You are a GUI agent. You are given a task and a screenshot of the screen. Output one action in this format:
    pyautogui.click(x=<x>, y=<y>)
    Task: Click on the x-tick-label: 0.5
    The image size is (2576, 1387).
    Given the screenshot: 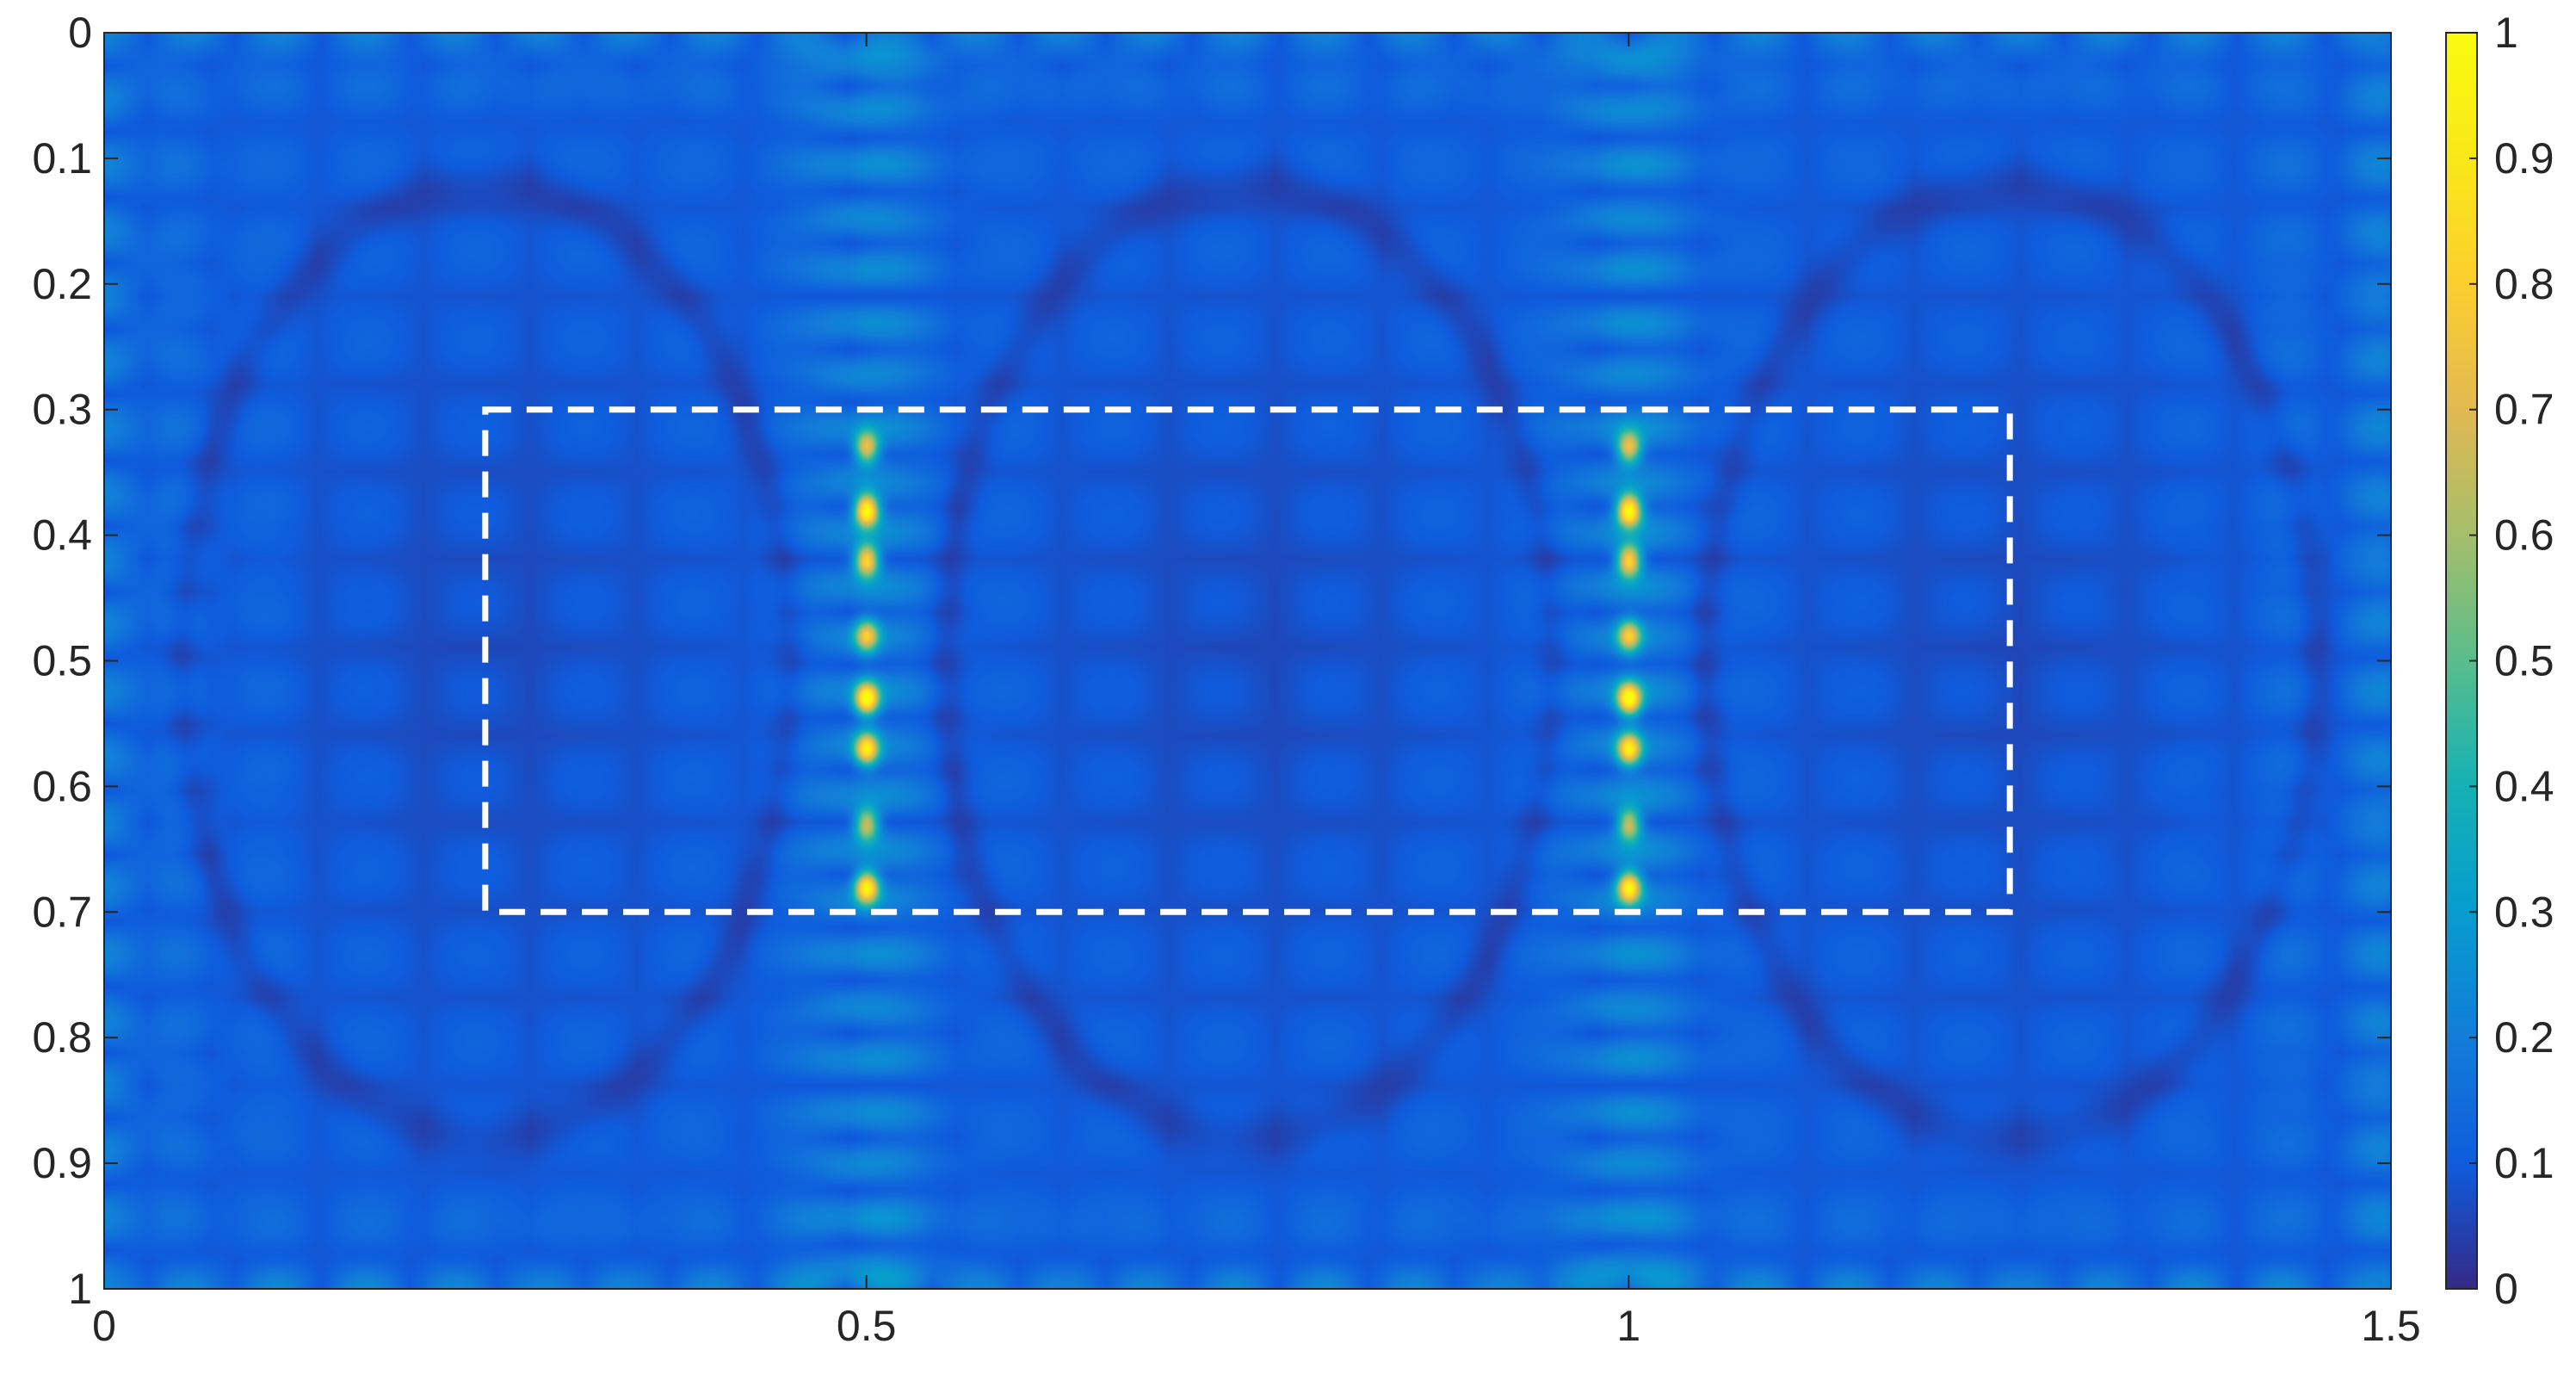 What is the action you would take?
    pyautogui.click(x=867, y=1326)
    